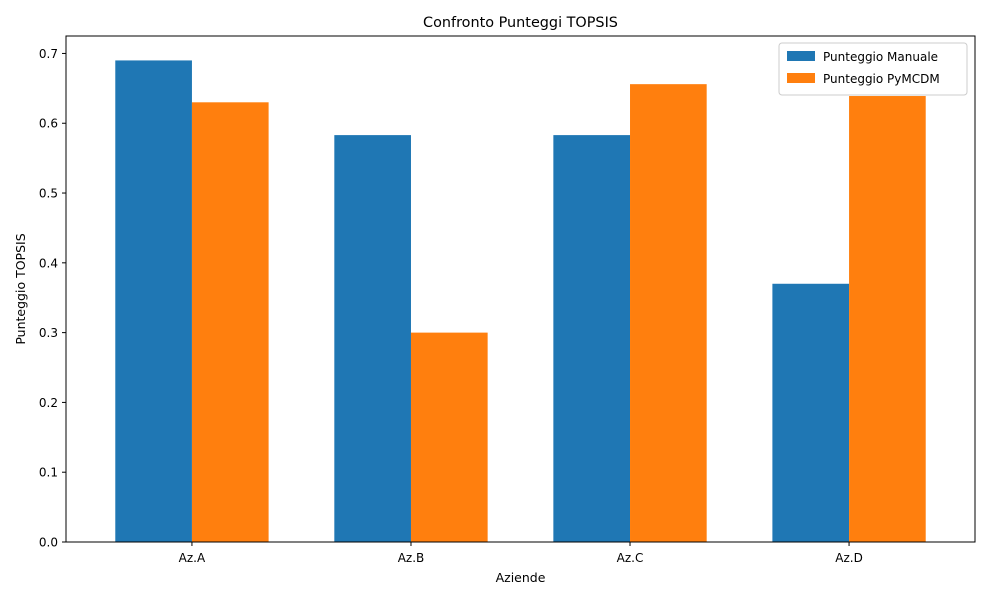 This screenshot has height=604, width=1000. I want to click on chart-title: Confronto Punteggi TOPSIS, so click(520, 23).